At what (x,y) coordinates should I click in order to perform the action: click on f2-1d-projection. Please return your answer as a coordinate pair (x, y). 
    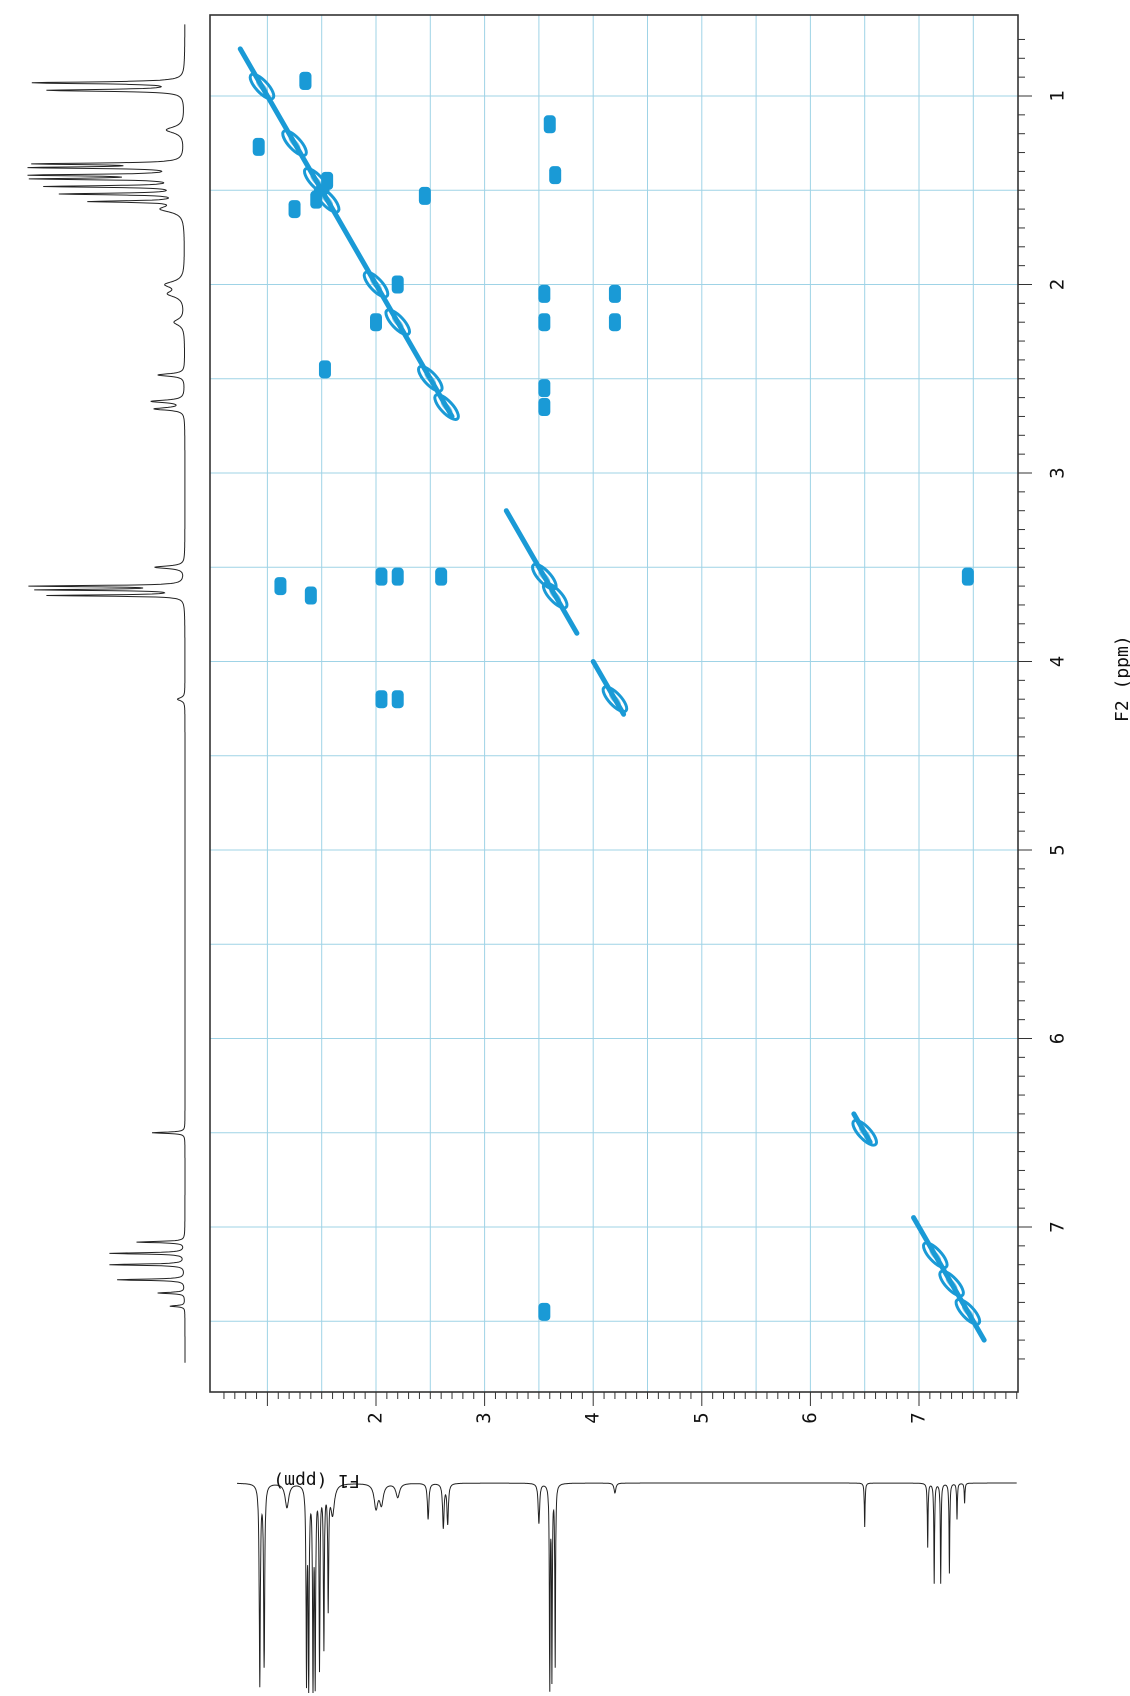
    Looking at the image, I should click on (106, 693).